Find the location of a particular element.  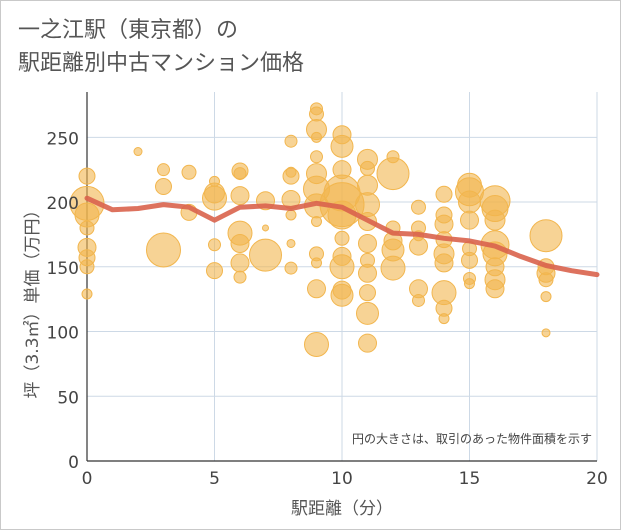

y-tick-label: 100 is located at coordinates (63, 334).